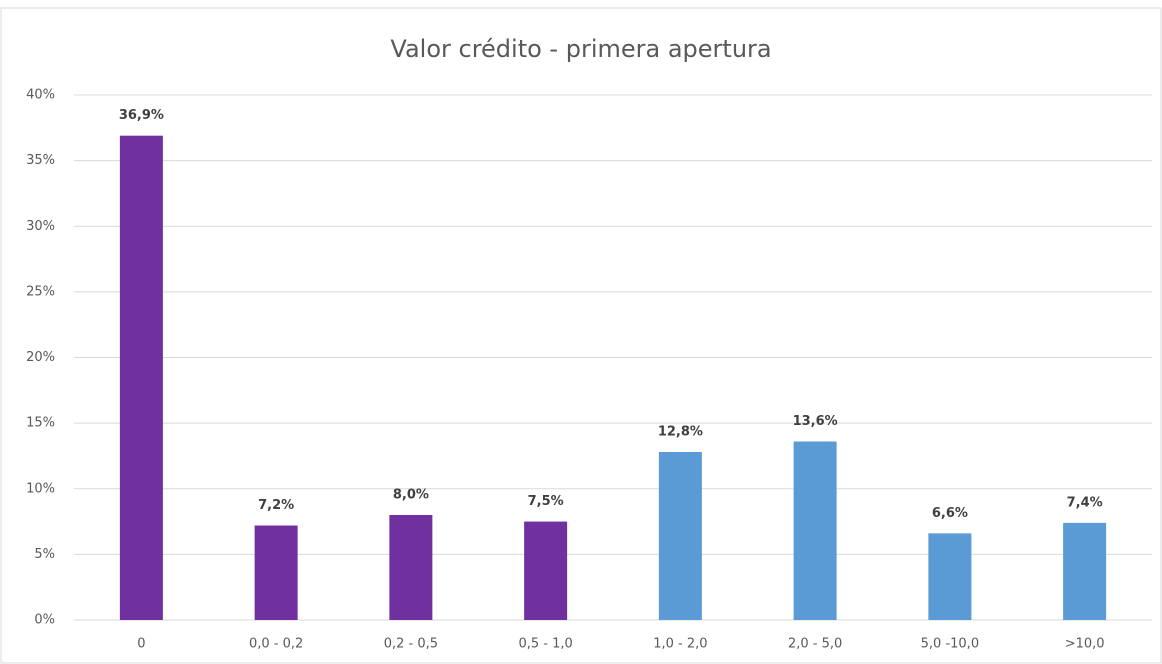 The image size is (1162, 664). What do you see at coordinates (40, 160) in the screenshot?
I see `y-tick-label: 35%` at bounding box center [40, 160].